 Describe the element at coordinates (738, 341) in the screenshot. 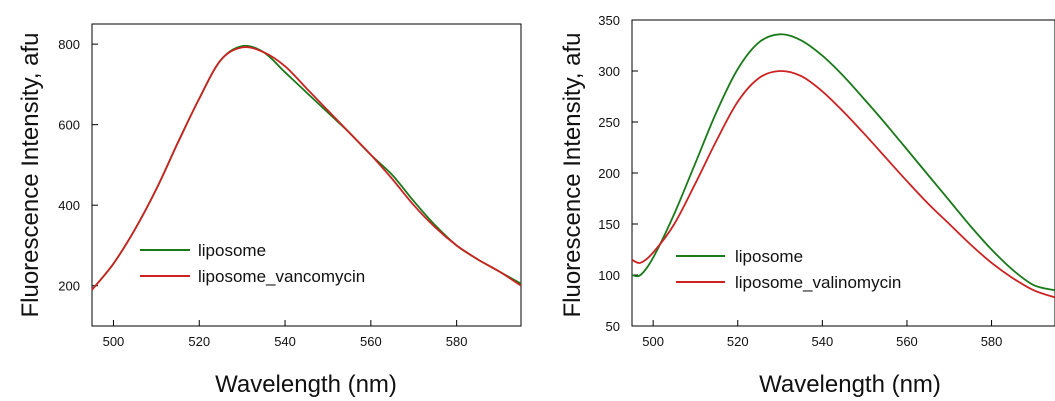

I see `x-tick-label-right: 520` at that location.